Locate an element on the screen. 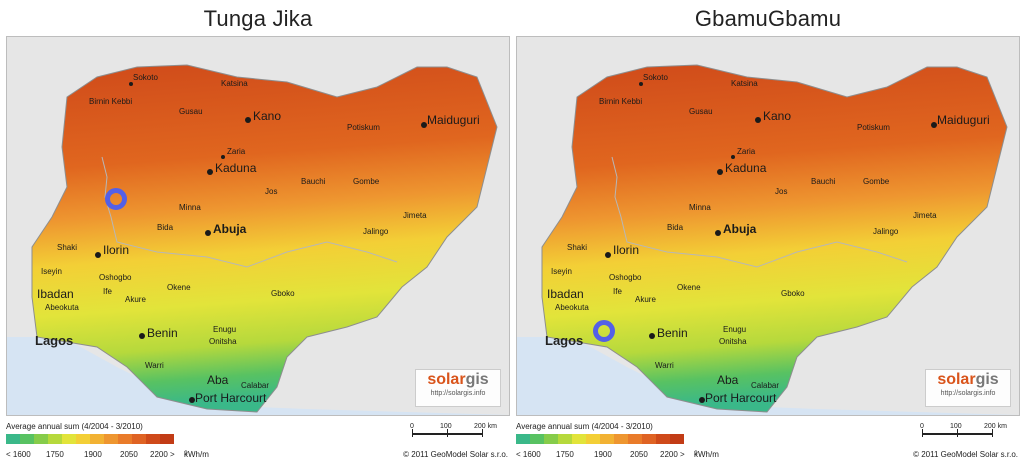 This screenshot has height=474, width=1024. copyright: © 2011 GeoModel Solar s.r.o. is located at coordinates (455, 454).